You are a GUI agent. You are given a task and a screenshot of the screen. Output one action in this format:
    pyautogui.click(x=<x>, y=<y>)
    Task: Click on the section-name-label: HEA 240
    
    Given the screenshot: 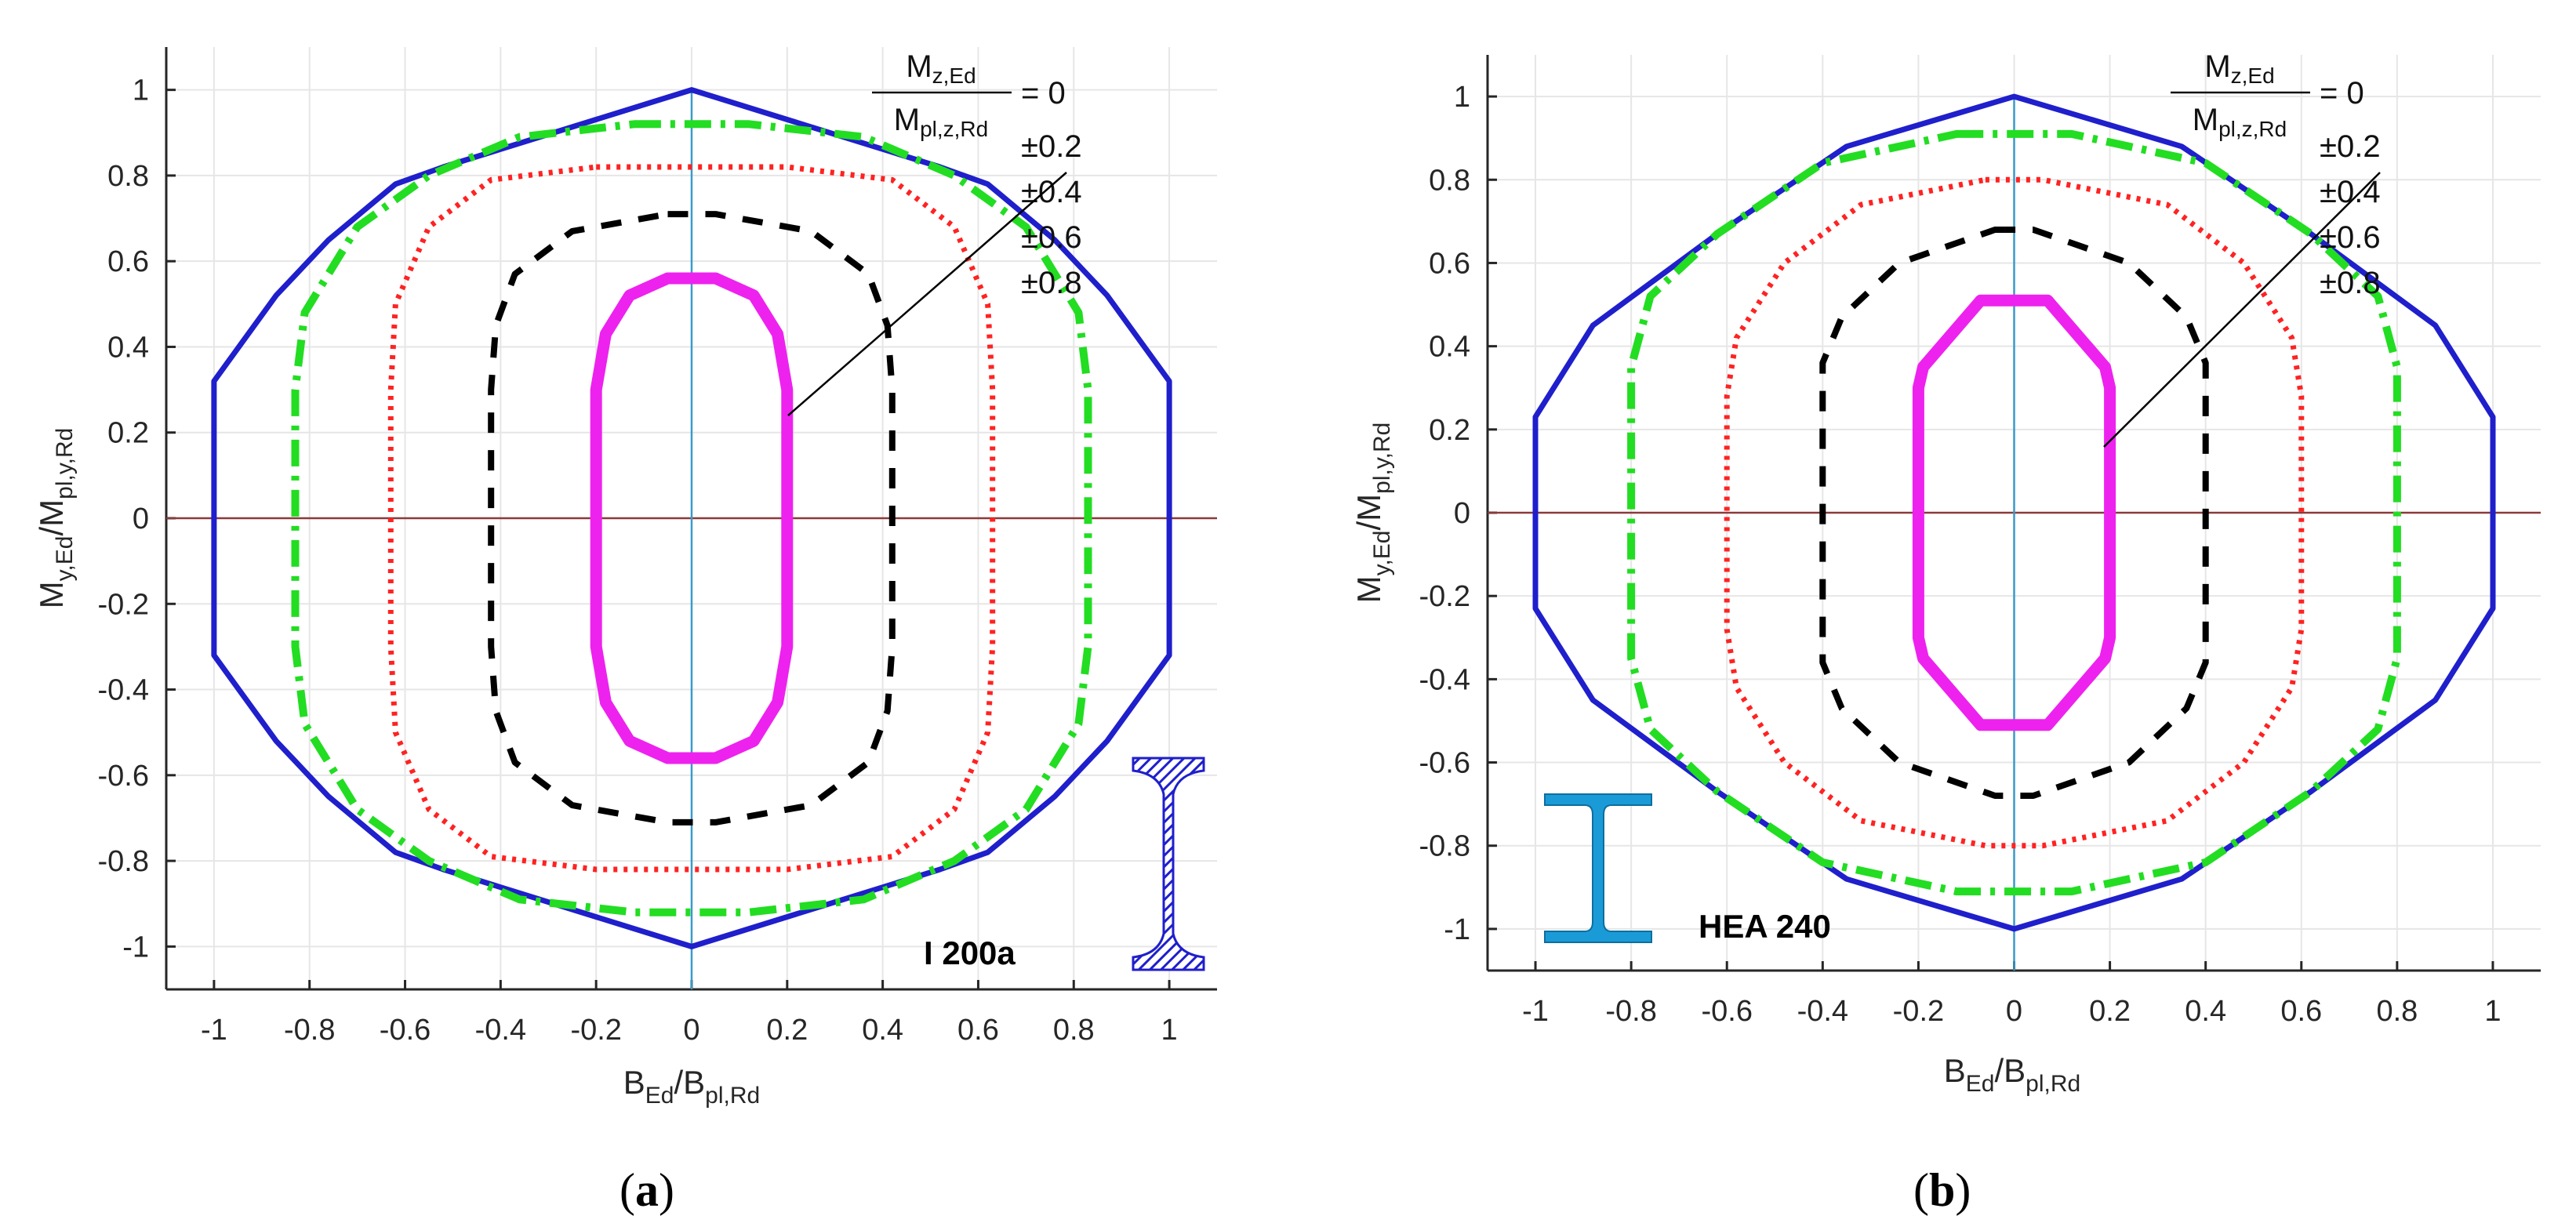 What is the action you would take?
    pyautogui.click(x=1765, y=926)
    